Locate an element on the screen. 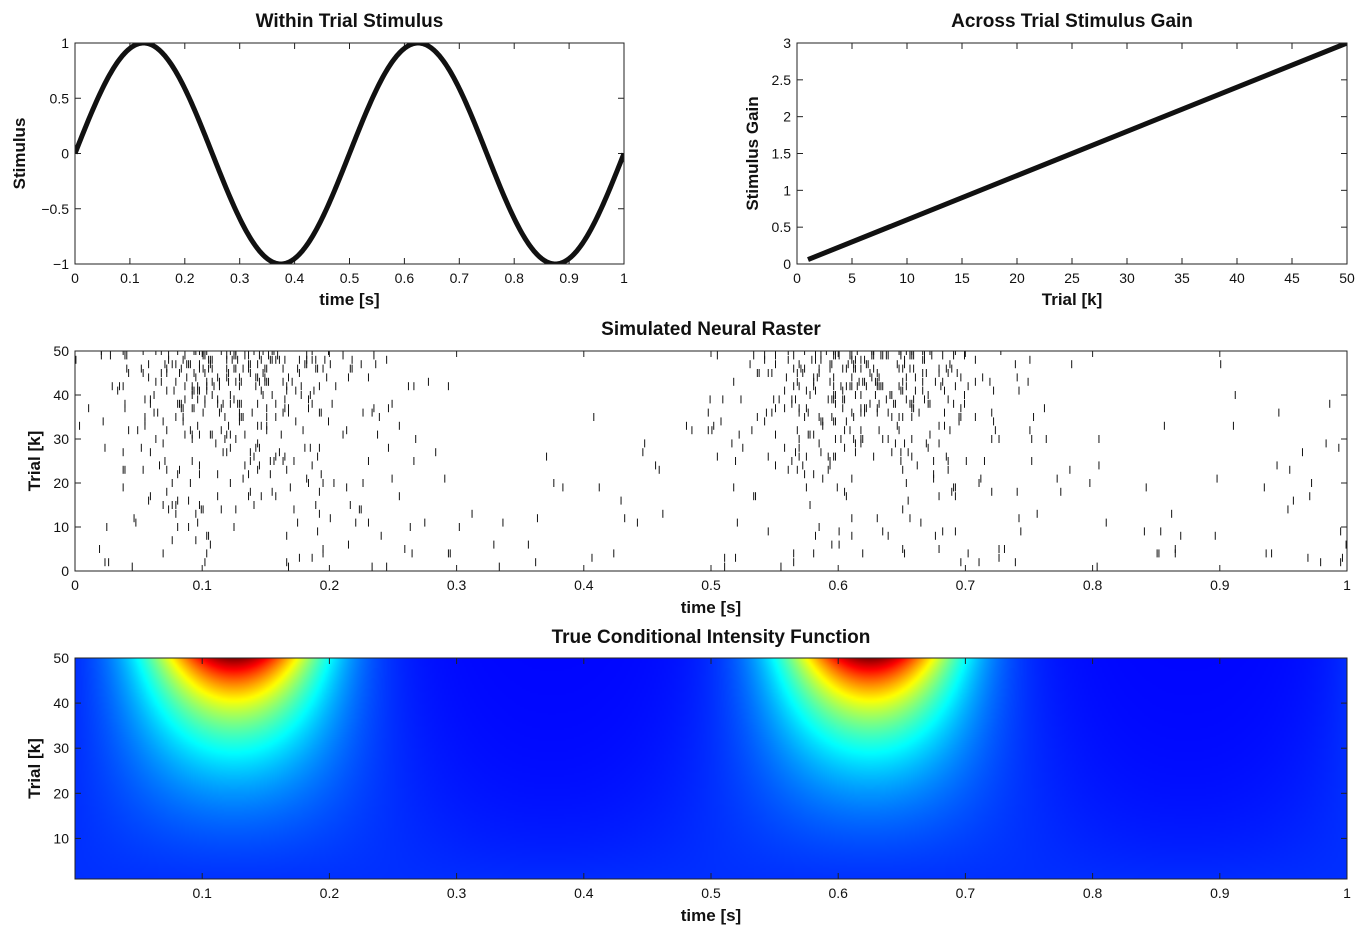 Image resolution: width=1368 pixels, height=929 pixels. gain-y-tick-label: 2 is located at coordinates (787, 117).